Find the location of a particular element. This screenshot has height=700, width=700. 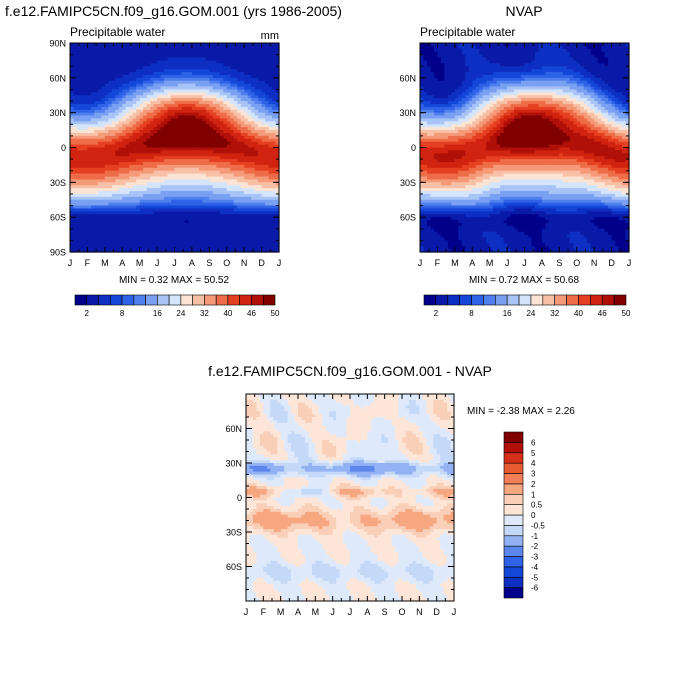

x-tick-label: J is located at coordinates (157, 263).